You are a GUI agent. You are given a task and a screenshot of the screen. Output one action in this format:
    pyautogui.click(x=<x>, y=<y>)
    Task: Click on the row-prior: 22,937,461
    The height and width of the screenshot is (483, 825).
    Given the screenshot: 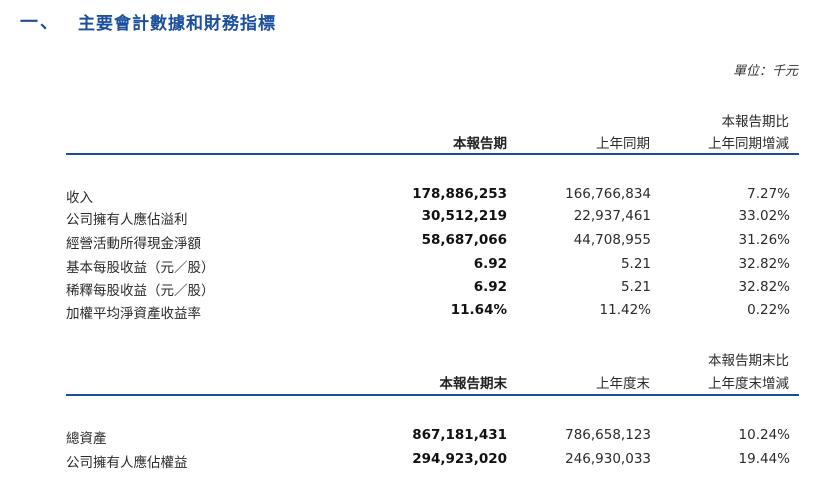 What is the action you would take?
    pyautogui.click(x=612, y=216)
    